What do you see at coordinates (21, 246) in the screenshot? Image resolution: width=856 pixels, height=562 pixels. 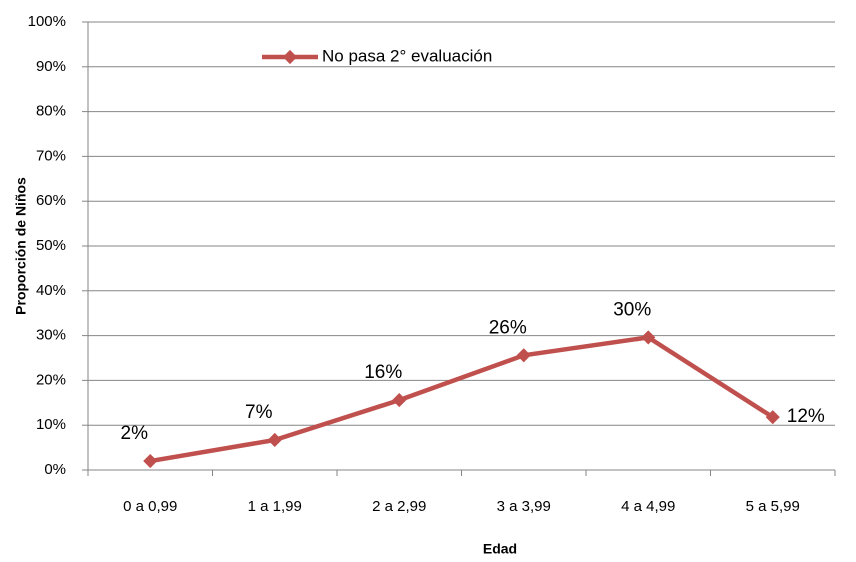 I see `y-axis-title: Proporción de Niños` at bounding box center [21, 246].